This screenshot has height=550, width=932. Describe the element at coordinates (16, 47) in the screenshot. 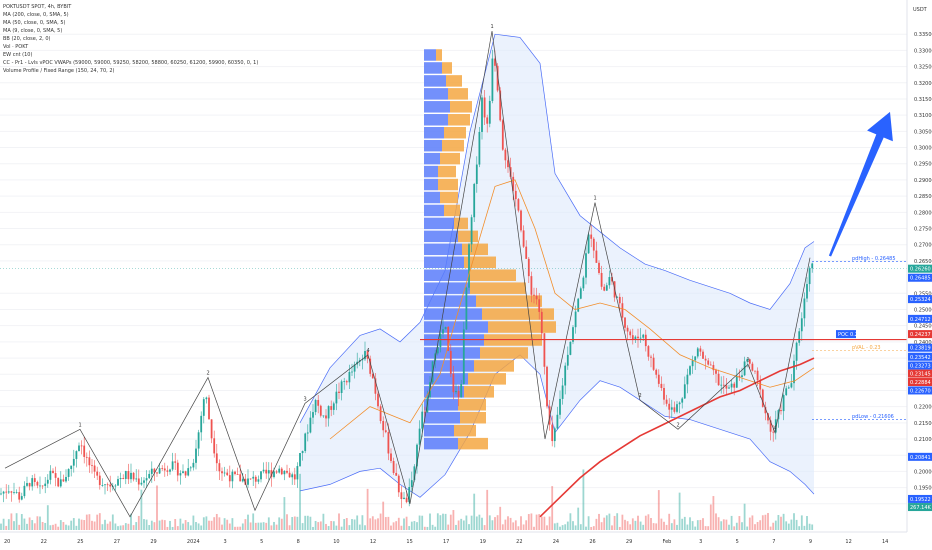

I see `indicator-vol: Vol · POKT` at that location.